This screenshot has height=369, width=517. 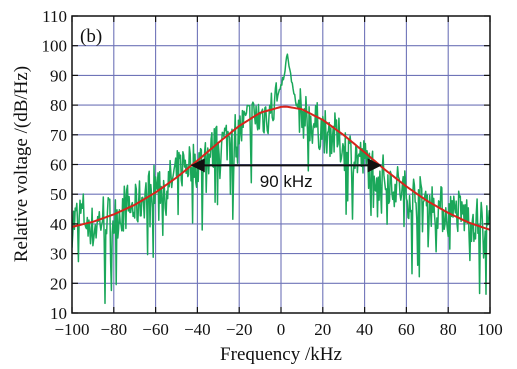 What do you see at coordinates (58, 224) in the screenshot?
I see `y-tick-label: 40` at bounding box center [58, 224].